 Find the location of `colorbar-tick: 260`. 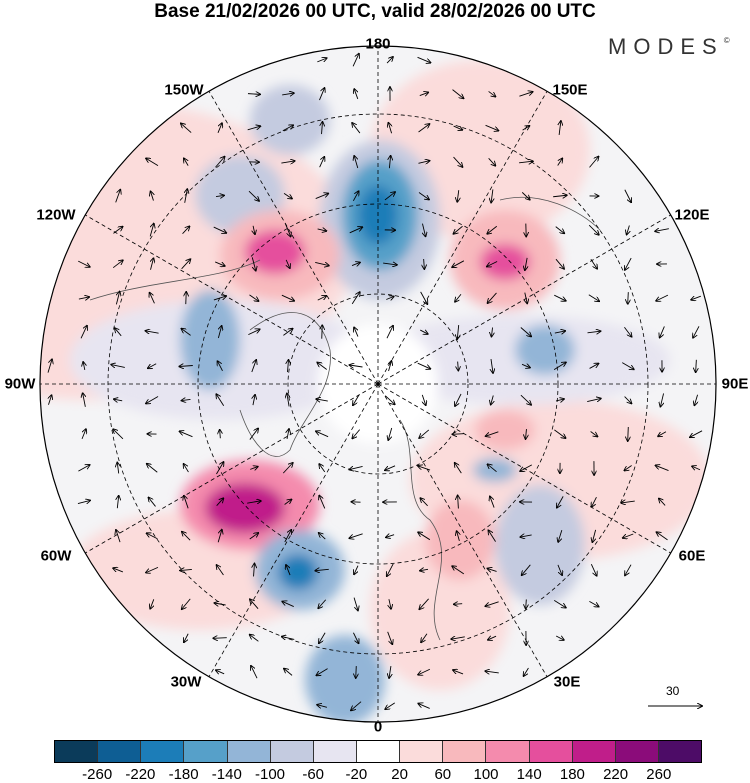

colorbar-tick: 260 is located at coordinates (659, 774).